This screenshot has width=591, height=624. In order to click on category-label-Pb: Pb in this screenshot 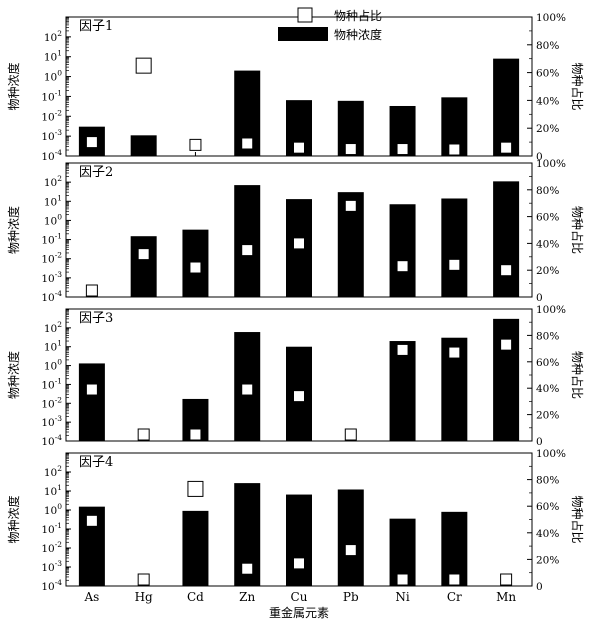, I will do `click(351, 597)`.